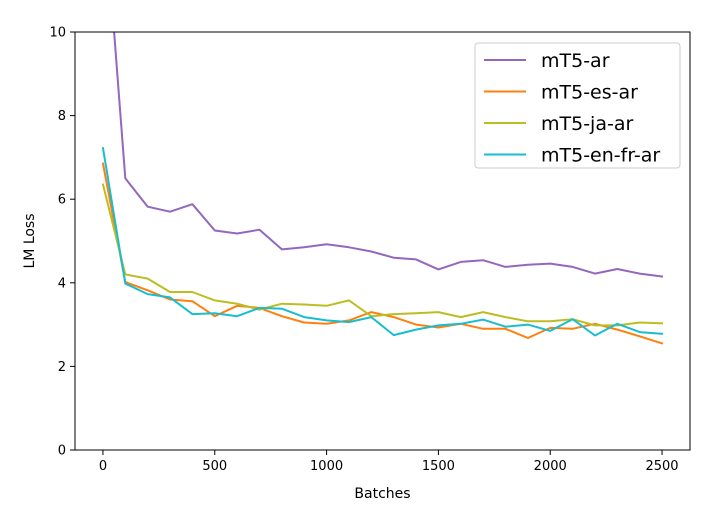  What do you see at coordinates (389, 462) in the screenshot?
I see `x-axis: 0 500 1000 1500 2000 2500` at bounding box center [389, 462].